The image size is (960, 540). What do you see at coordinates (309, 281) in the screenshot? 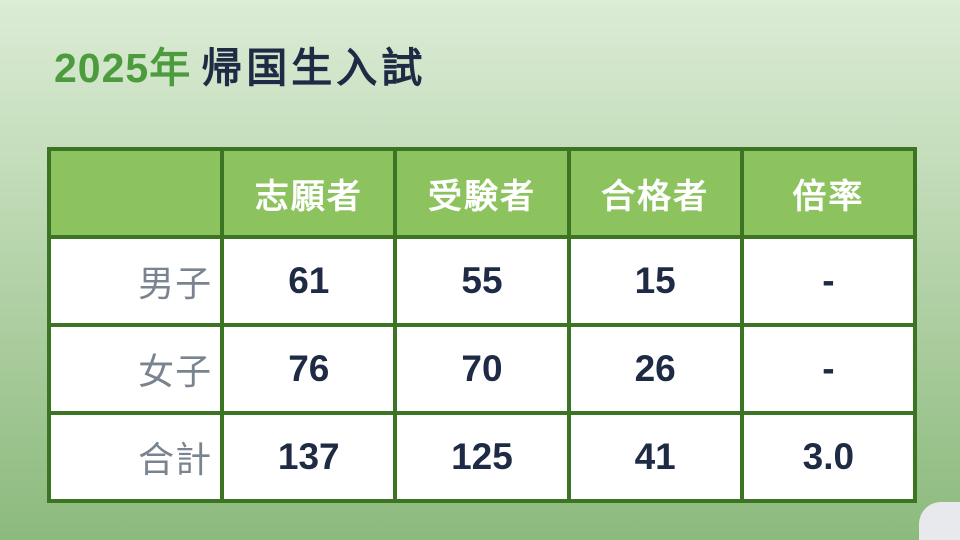
I see `table-cell: 61` at bounding box center [309, 281].